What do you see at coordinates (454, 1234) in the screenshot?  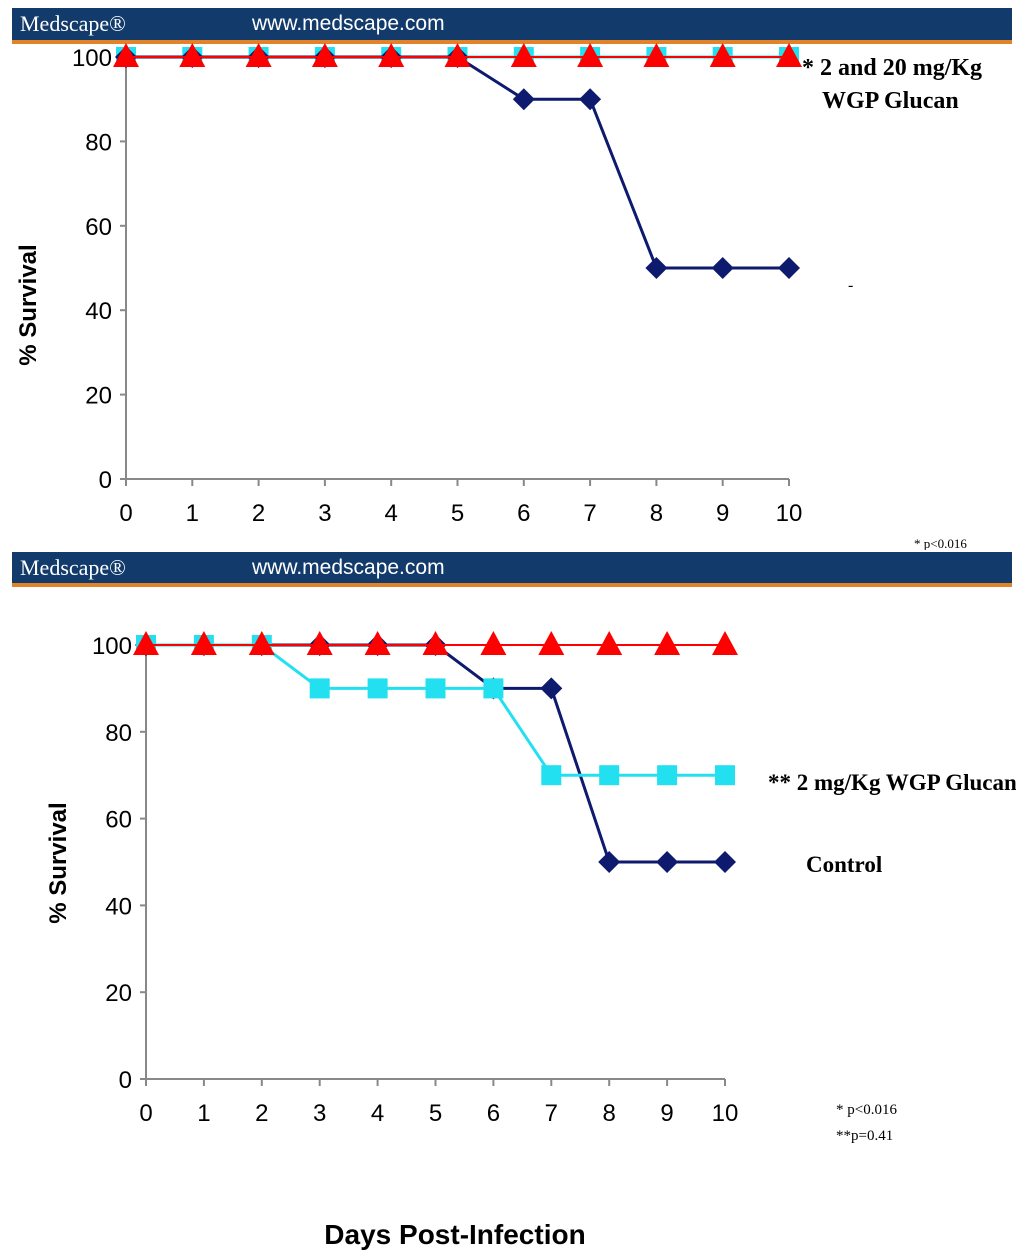 I see `chart-2-xlabel: Days Post-Infection` at bounding box center [454, 1234].